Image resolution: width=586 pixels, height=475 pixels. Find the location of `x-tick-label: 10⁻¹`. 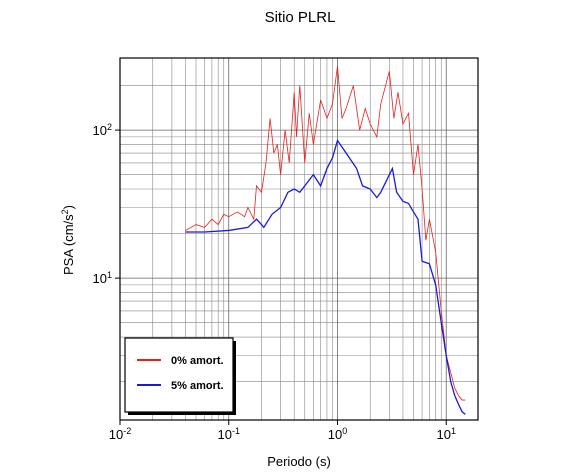

x-tick-label: 10⁻¹ is located at coordinates (228, 434).